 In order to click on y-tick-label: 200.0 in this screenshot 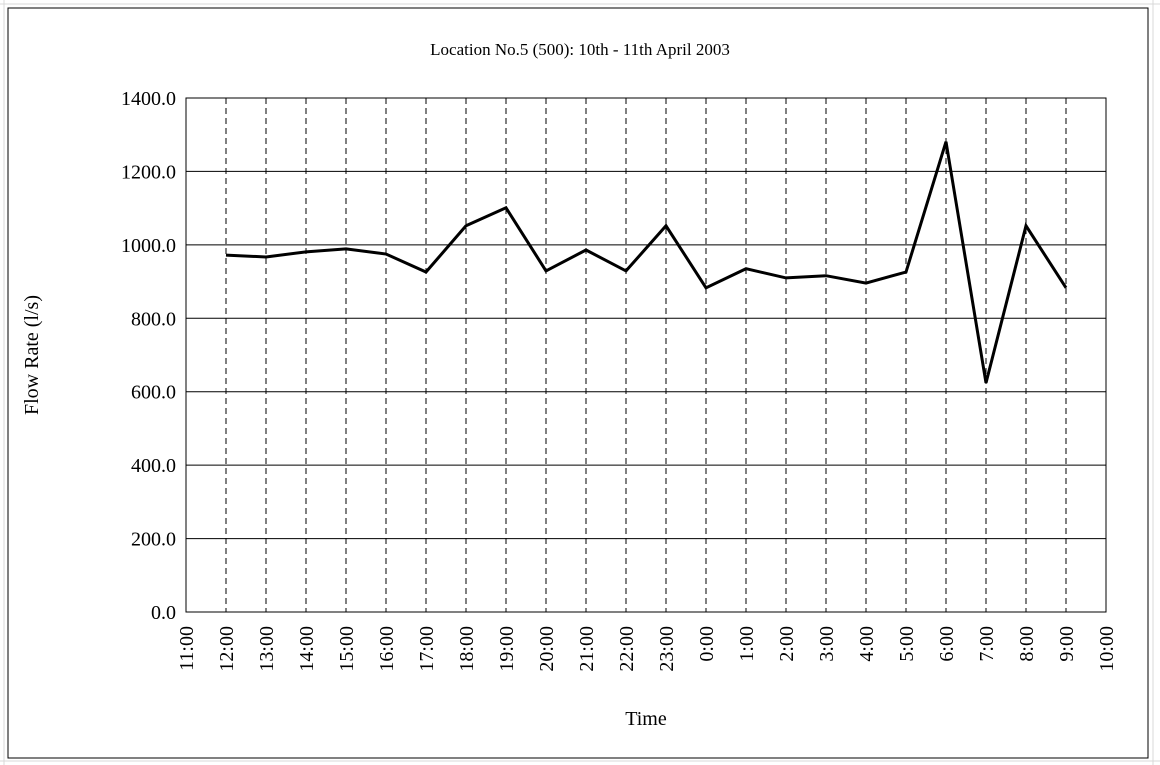, I will do `click(153, 540)`.